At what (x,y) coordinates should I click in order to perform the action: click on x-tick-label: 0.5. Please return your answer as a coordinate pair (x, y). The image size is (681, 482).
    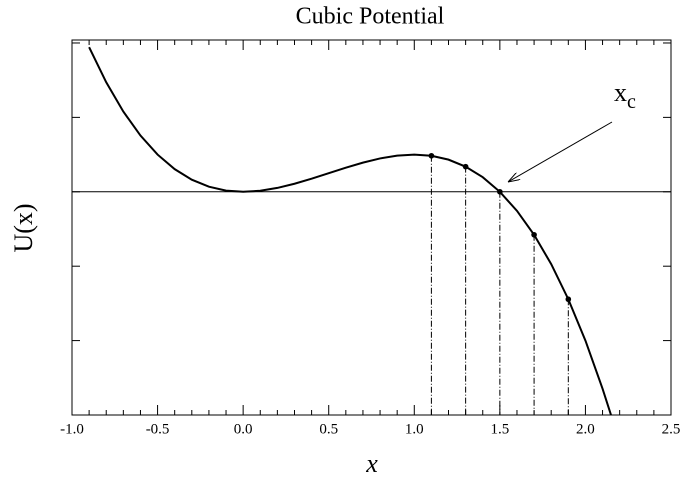
    Looking at the image, I should click on (328, 429).